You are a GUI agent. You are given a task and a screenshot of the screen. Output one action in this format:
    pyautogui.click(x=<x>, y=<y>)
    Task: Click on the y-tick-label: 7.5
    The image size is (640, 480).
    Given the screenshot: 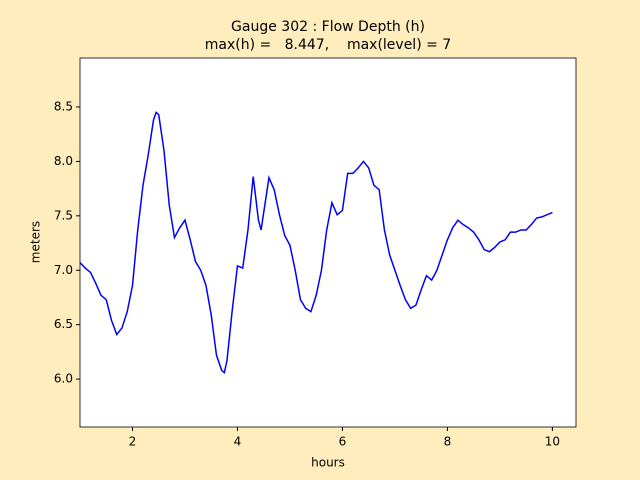 What is the action you would take?
    pyautogui.click(x=63, y=215)
    